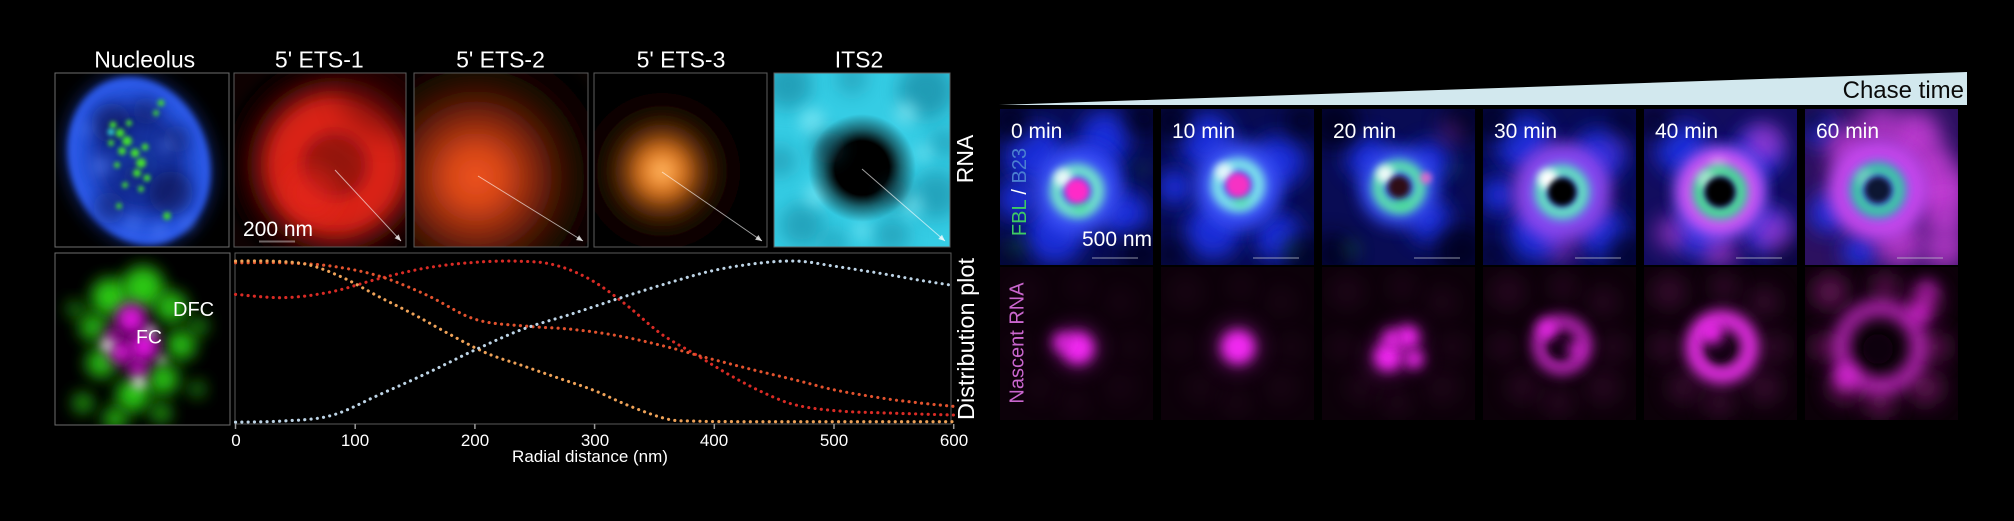 The image size is (2014, 521). Describe the element at coordinates (1018, 343) in the screenshot. I see `svg-text: Nascent RNA` at that location.